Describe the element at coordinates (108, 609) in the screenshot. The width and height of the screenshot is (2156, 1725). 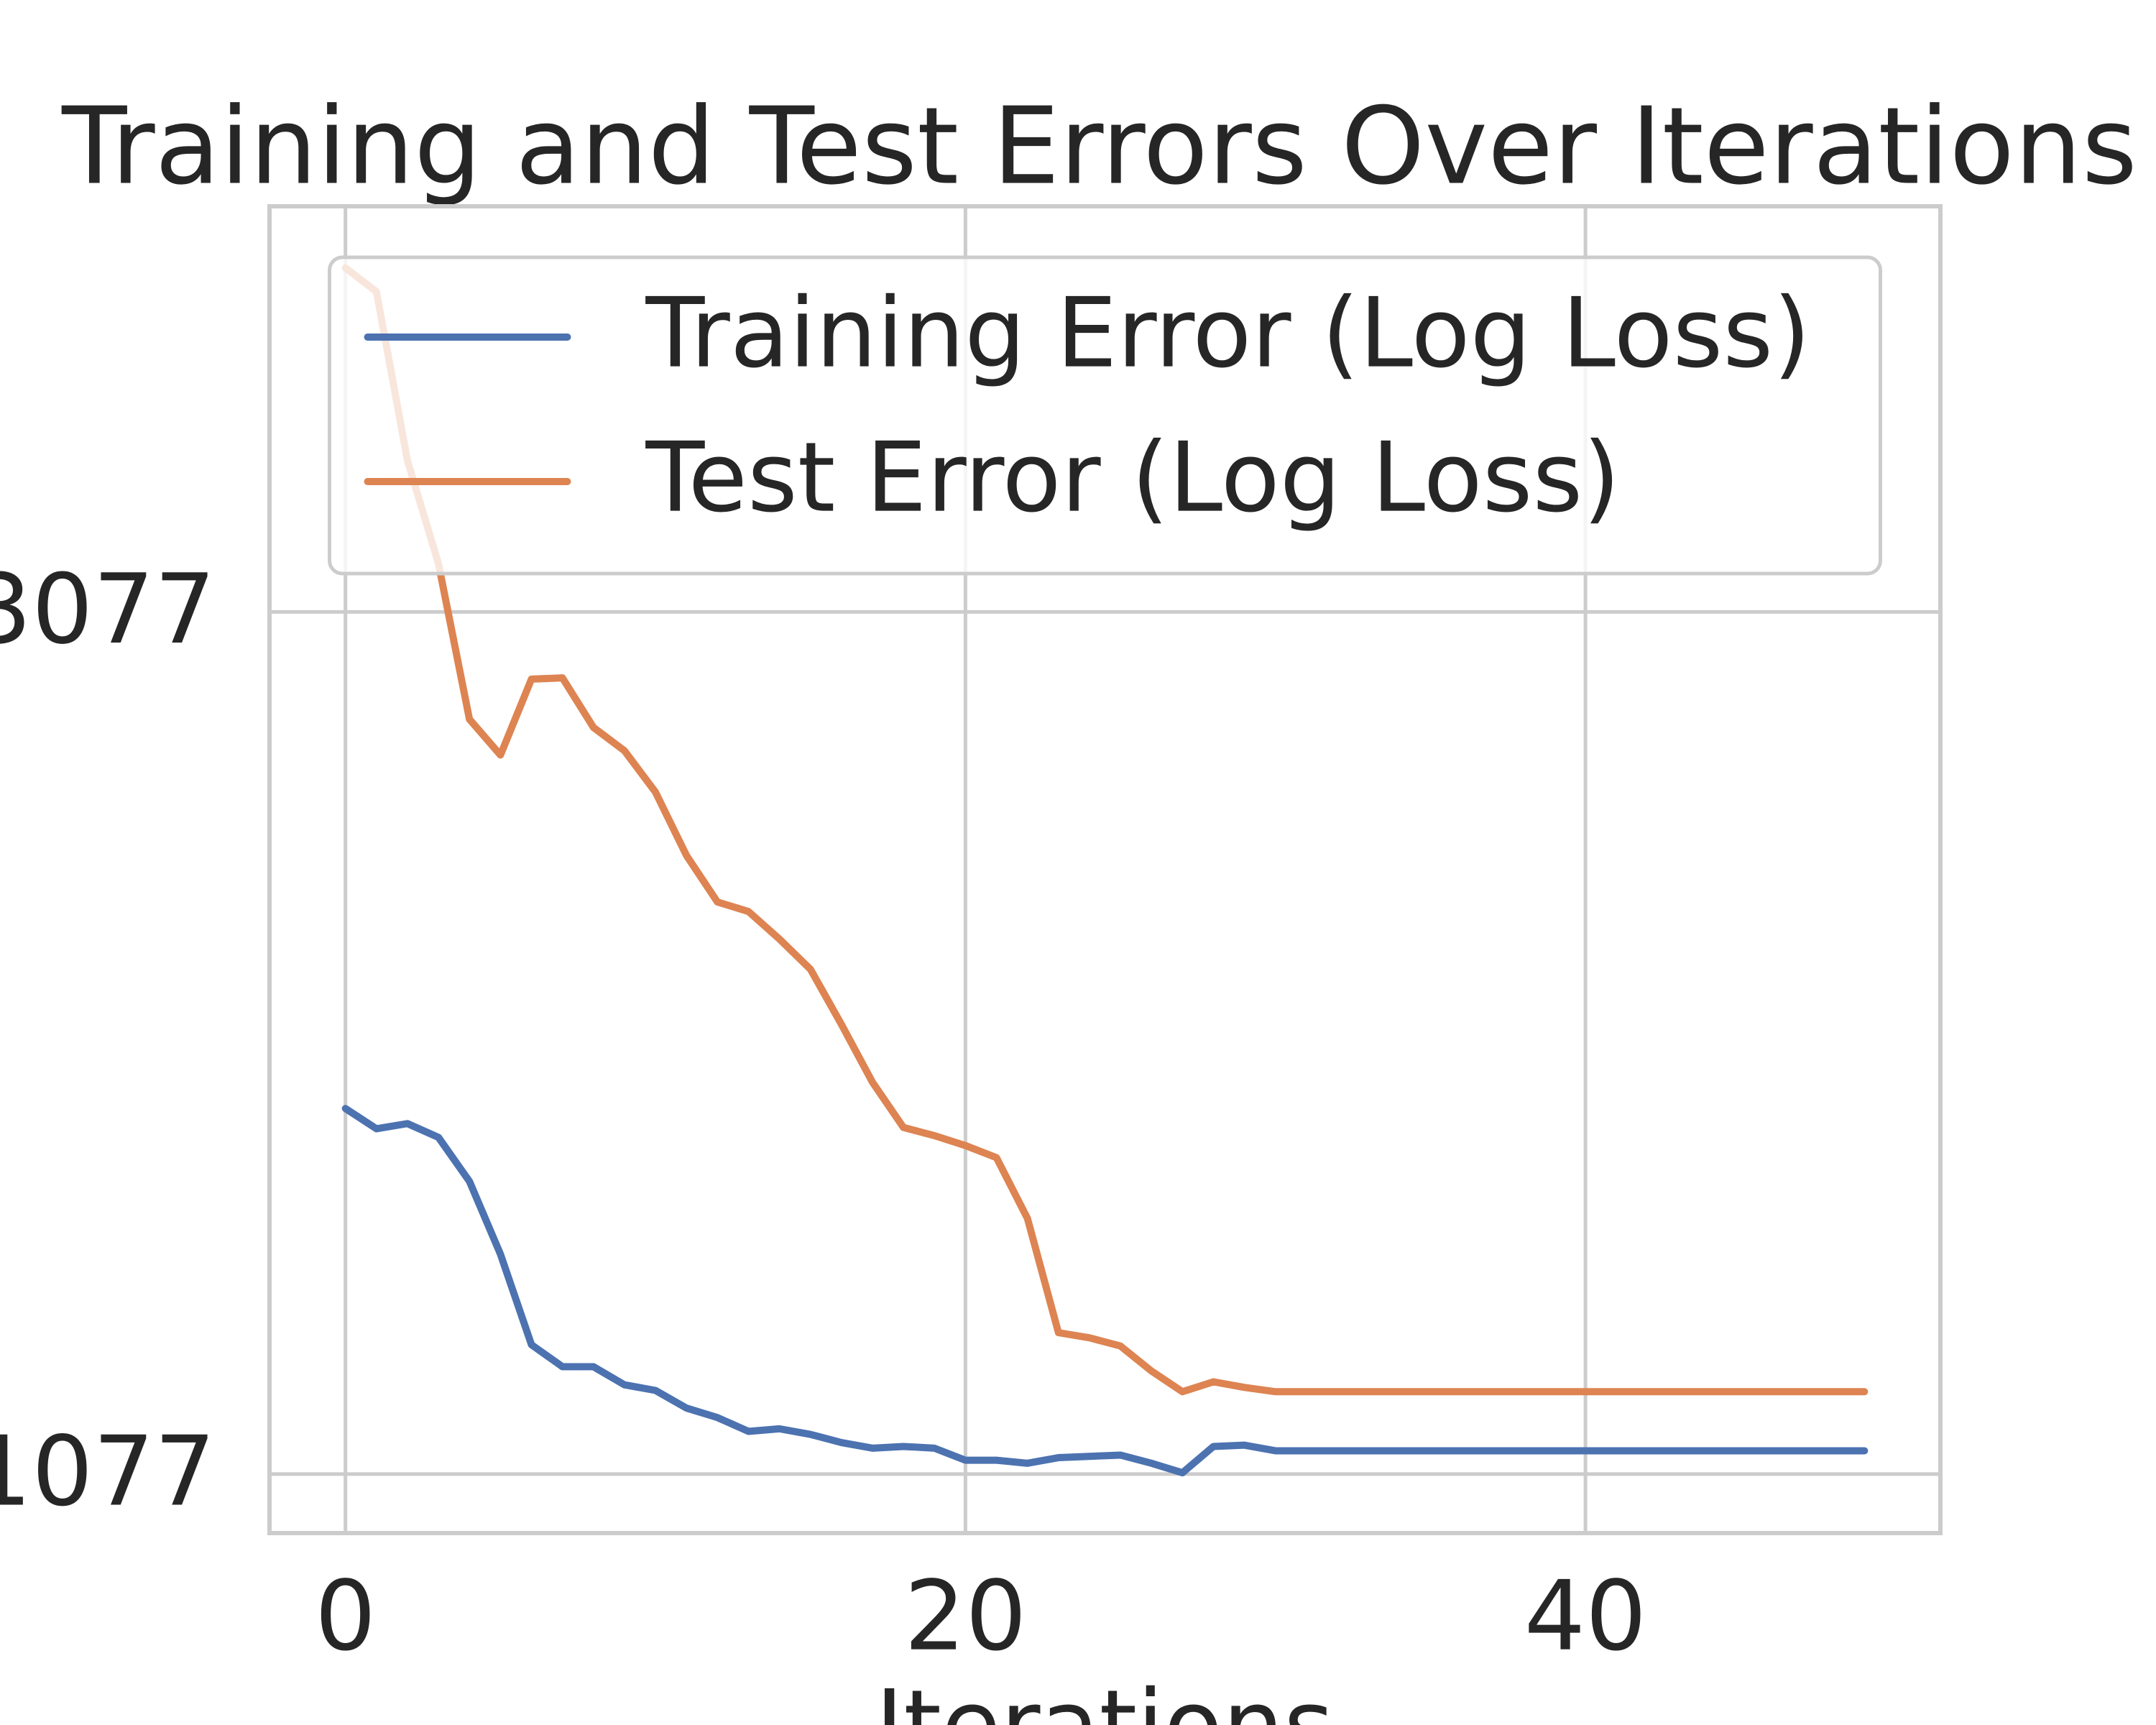
I see `y-tick-label: 3077` at that location.